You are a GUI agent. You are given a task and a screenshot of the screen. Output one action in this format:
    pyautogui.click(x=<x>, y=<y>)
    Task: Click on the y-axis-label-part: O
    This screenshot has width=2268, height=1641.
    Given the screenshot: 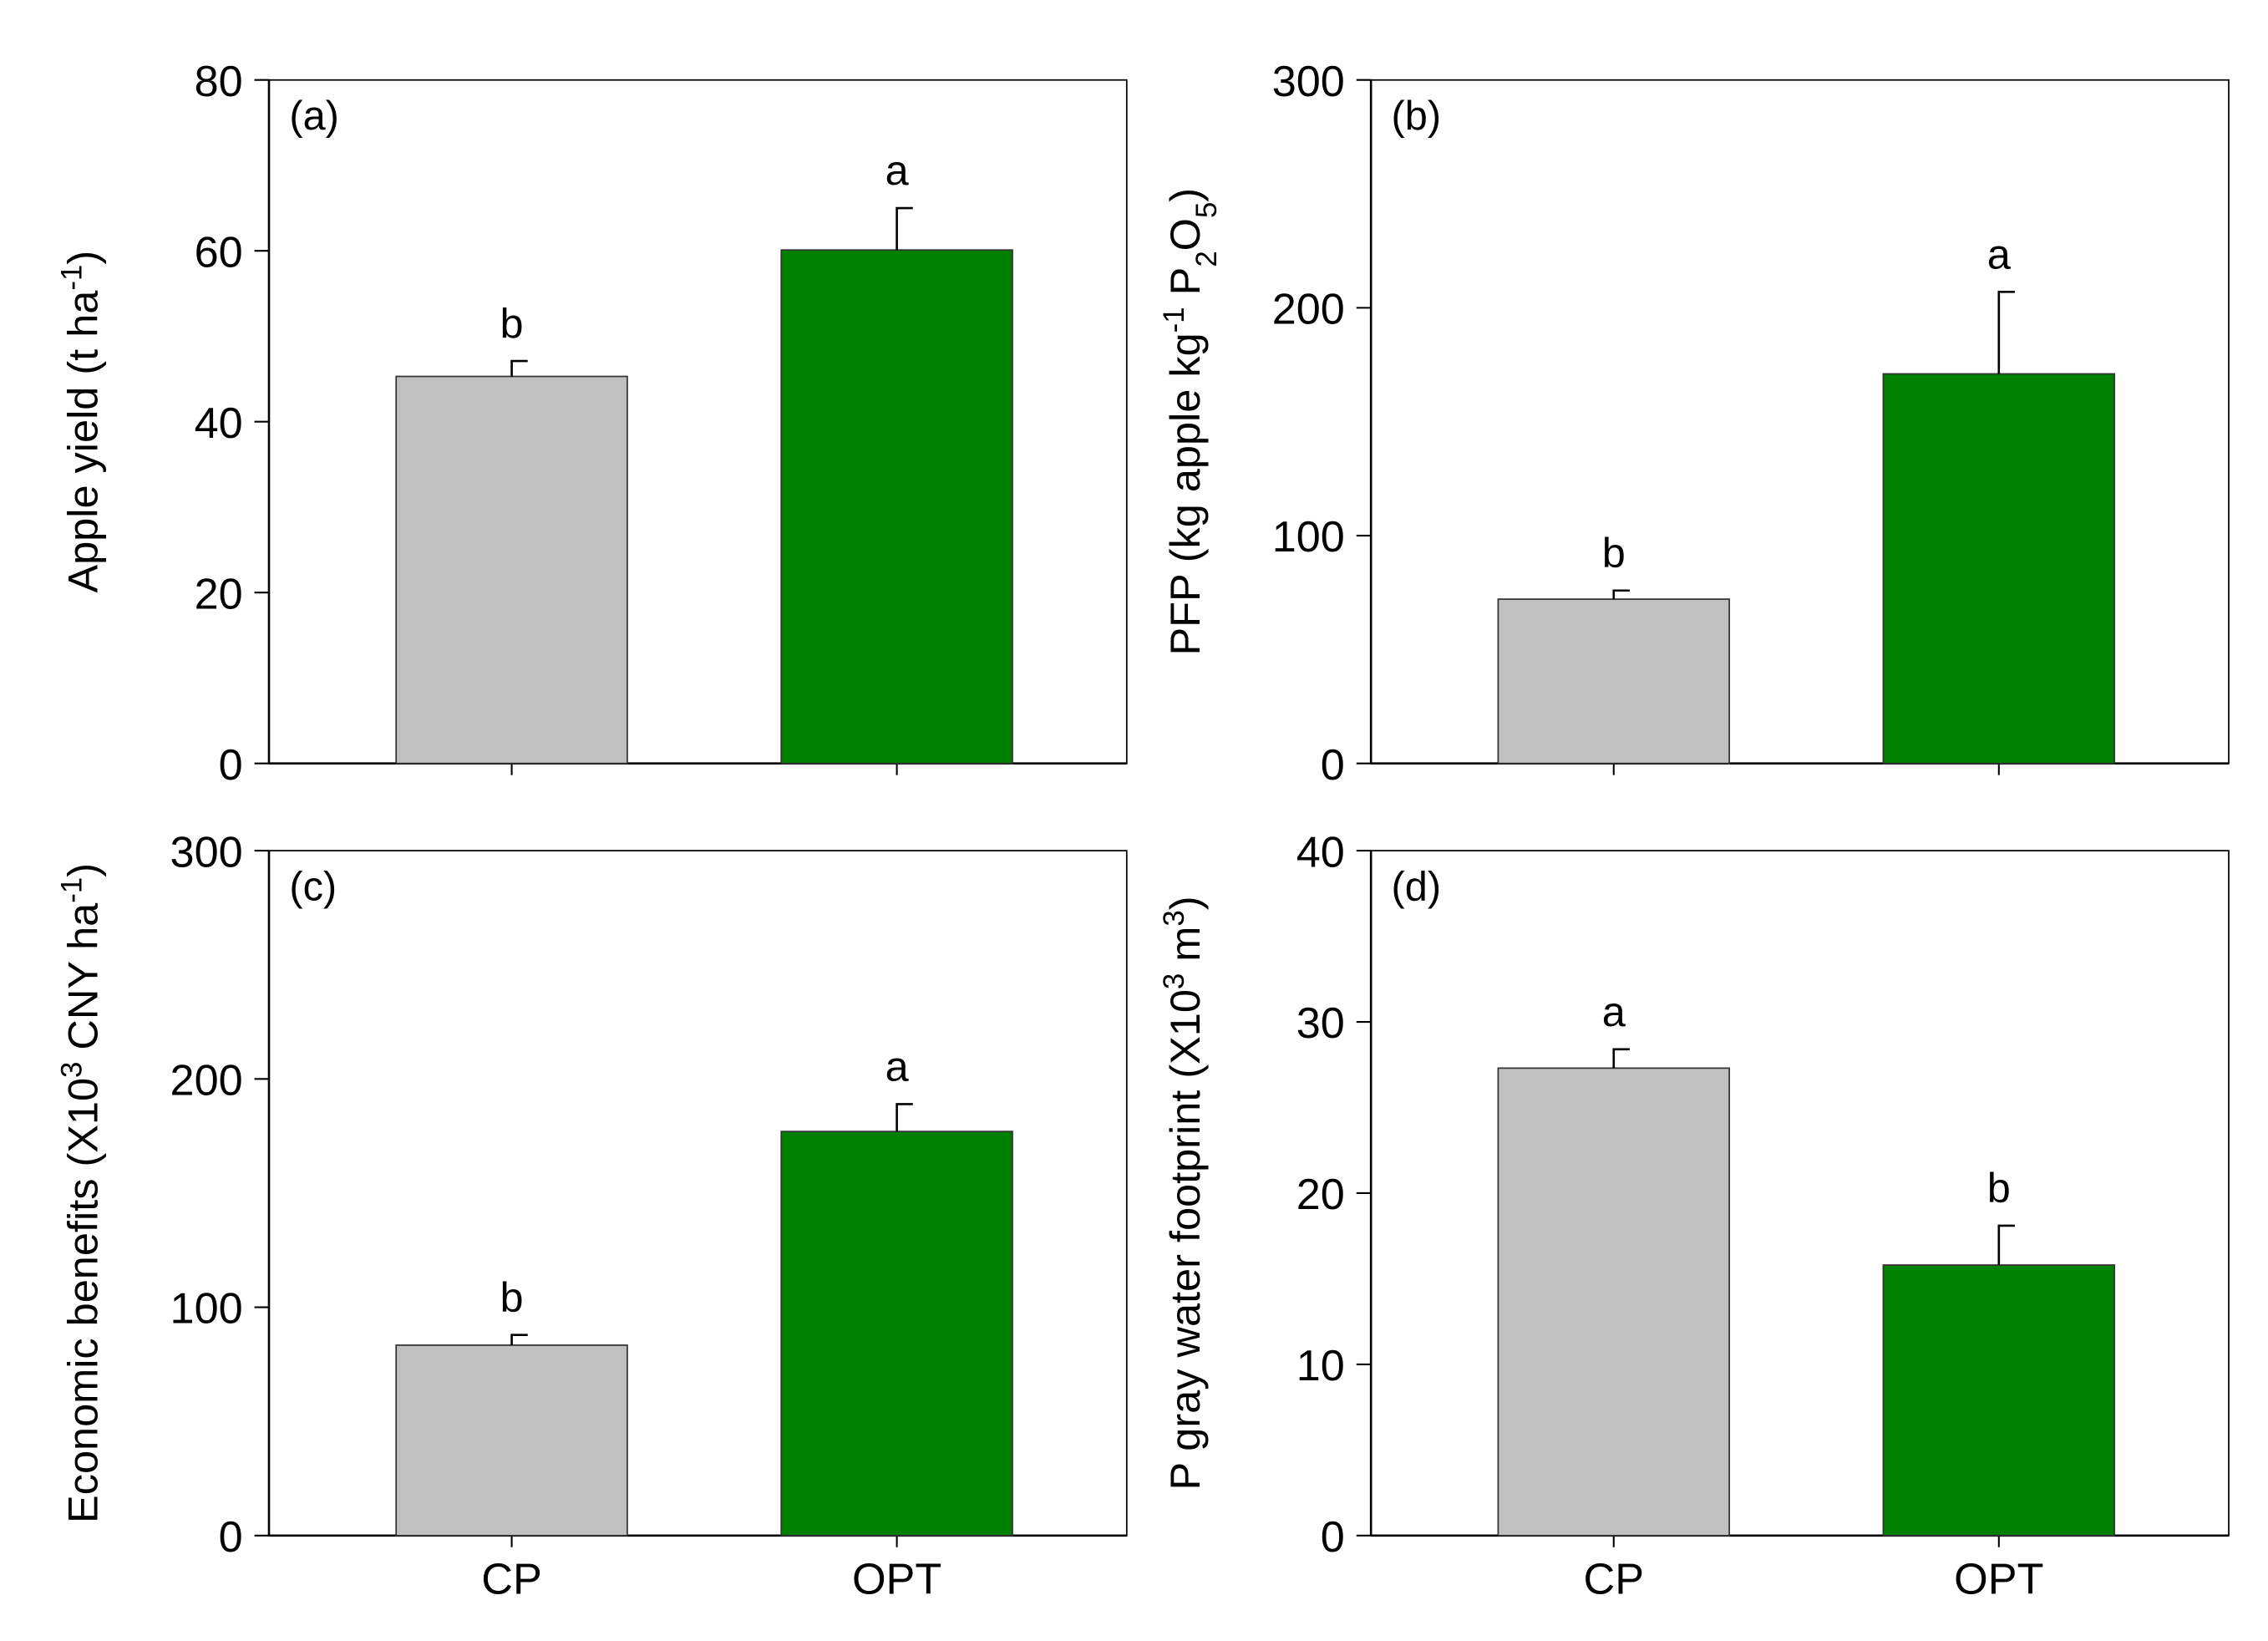 What is the action you would take?
    pyautogui.click(x=1185, y=234)
    